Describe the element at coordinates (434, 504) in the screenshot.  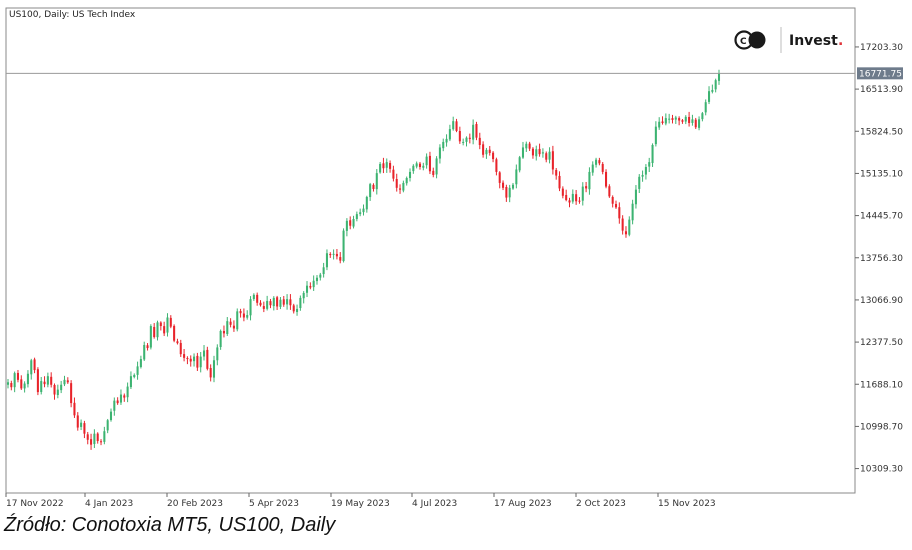
I see `x-tick-label: 4 Jul 2023` at that location.